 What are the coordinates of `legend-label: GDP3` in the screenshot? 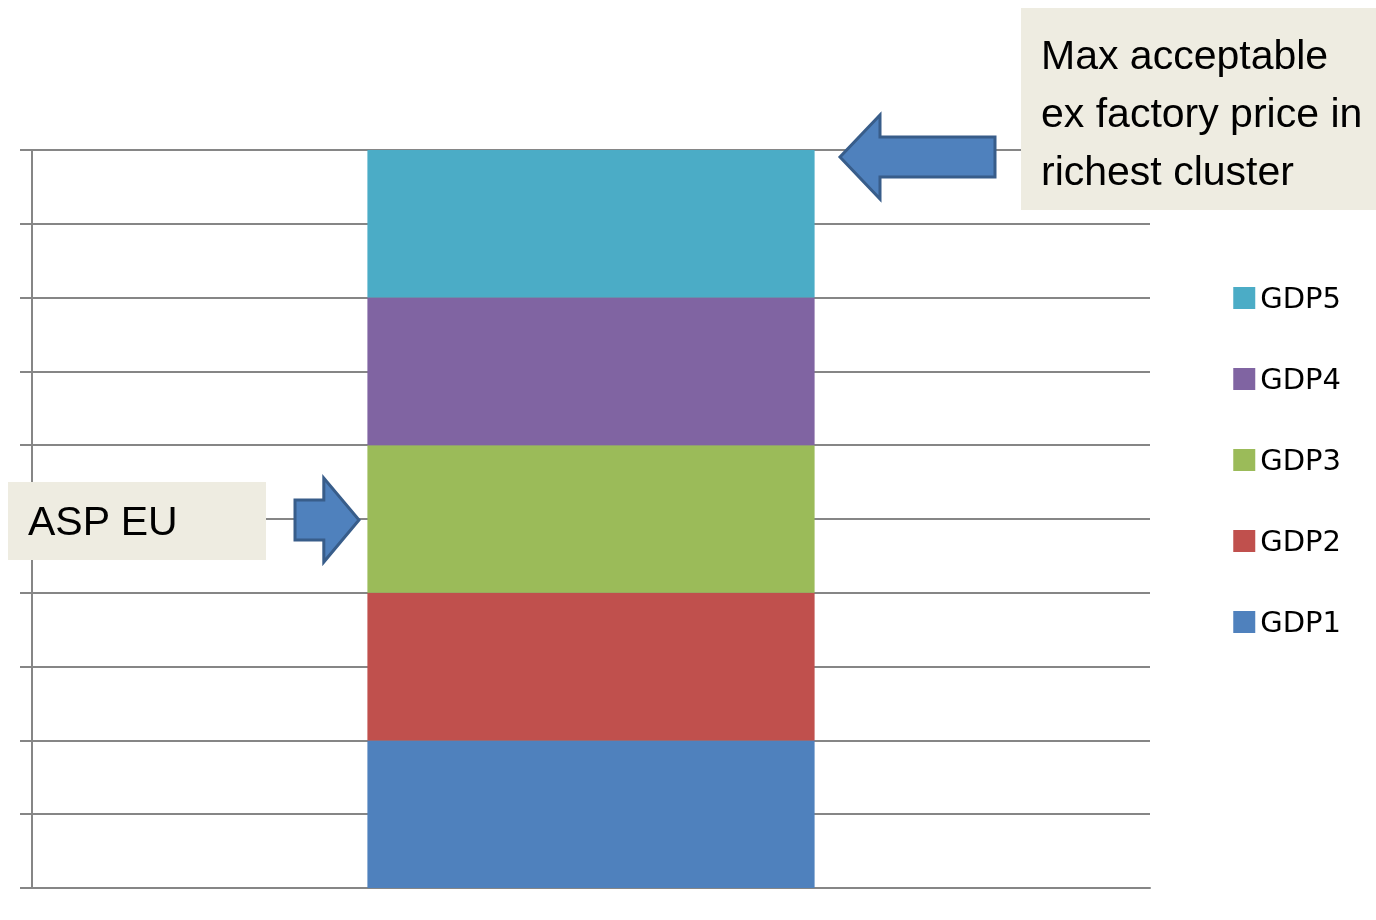 It's located at (1301, 460).